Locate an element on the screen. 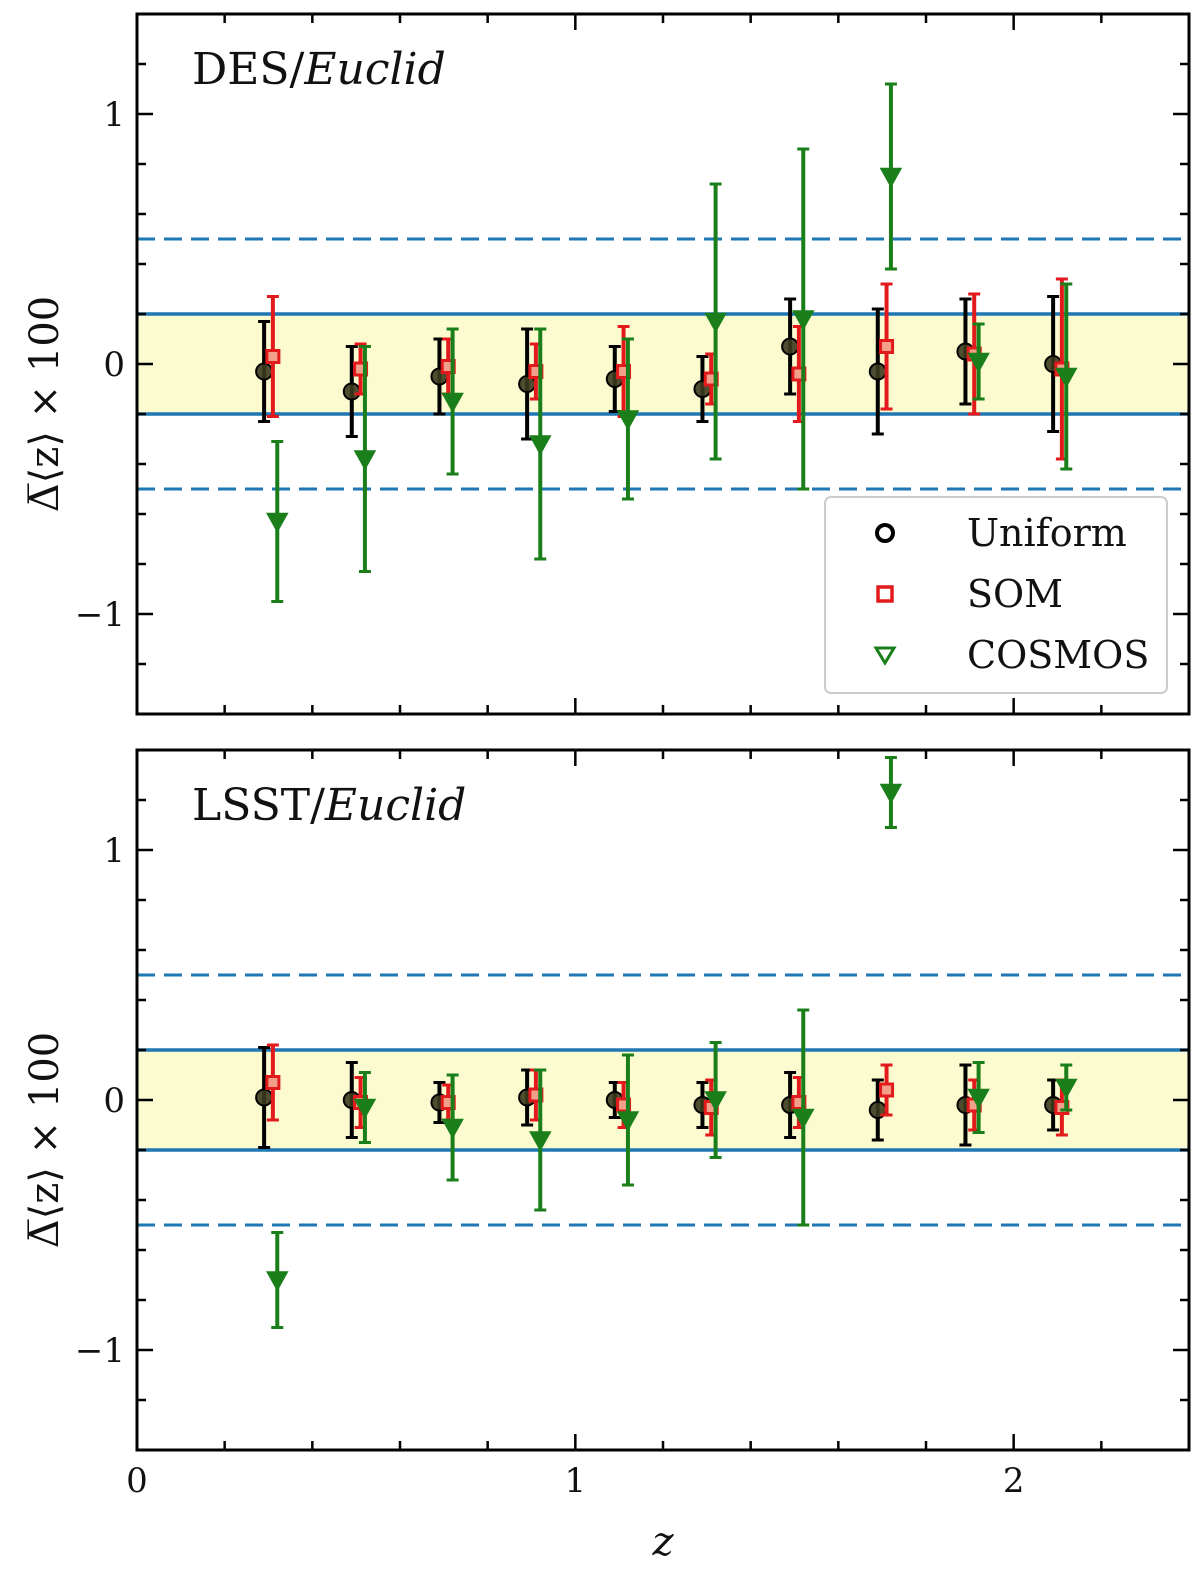  panel-title: LSST/Euclid is located at coordinates (329, 805).